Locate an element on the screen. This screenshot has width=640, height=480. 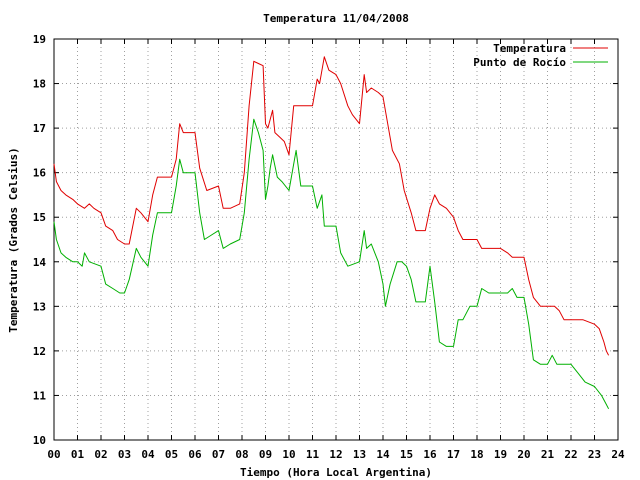
x-tick-label: 04 is located at coordinates (148, 454).